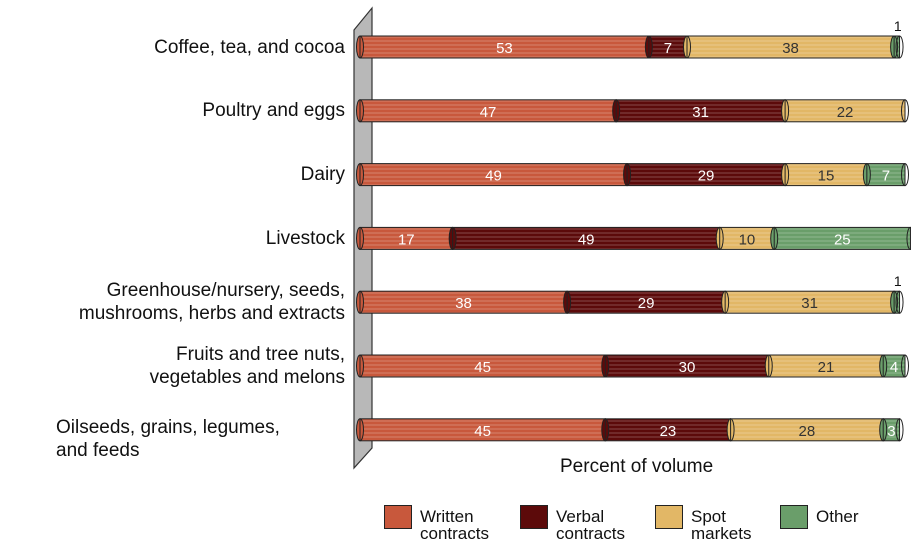  What do you see at coordinates (708, 516) in the screenshot?
I see `legend-label-line: Spot` at bounding box center [708, 516].